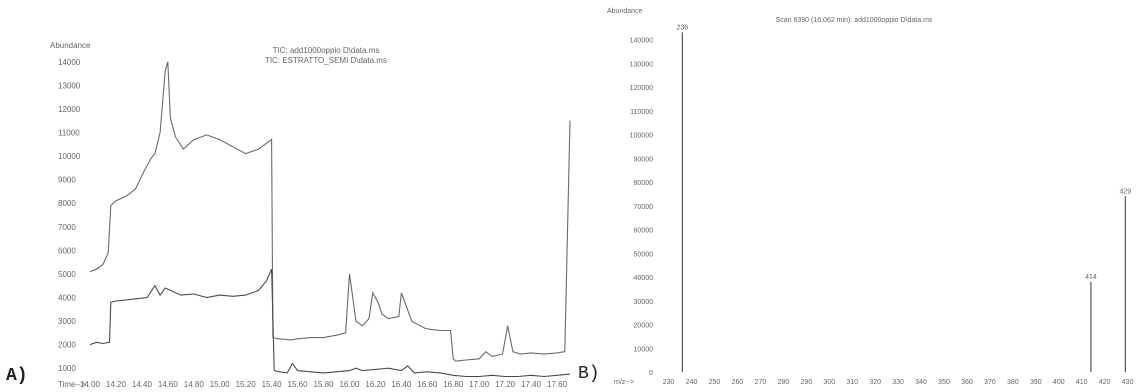 The height and width of the screenshot is (392, 1148). Describe the element at coordinates (644, 302) in the screenshot. I see `y-tick-label: 30000` at that location.